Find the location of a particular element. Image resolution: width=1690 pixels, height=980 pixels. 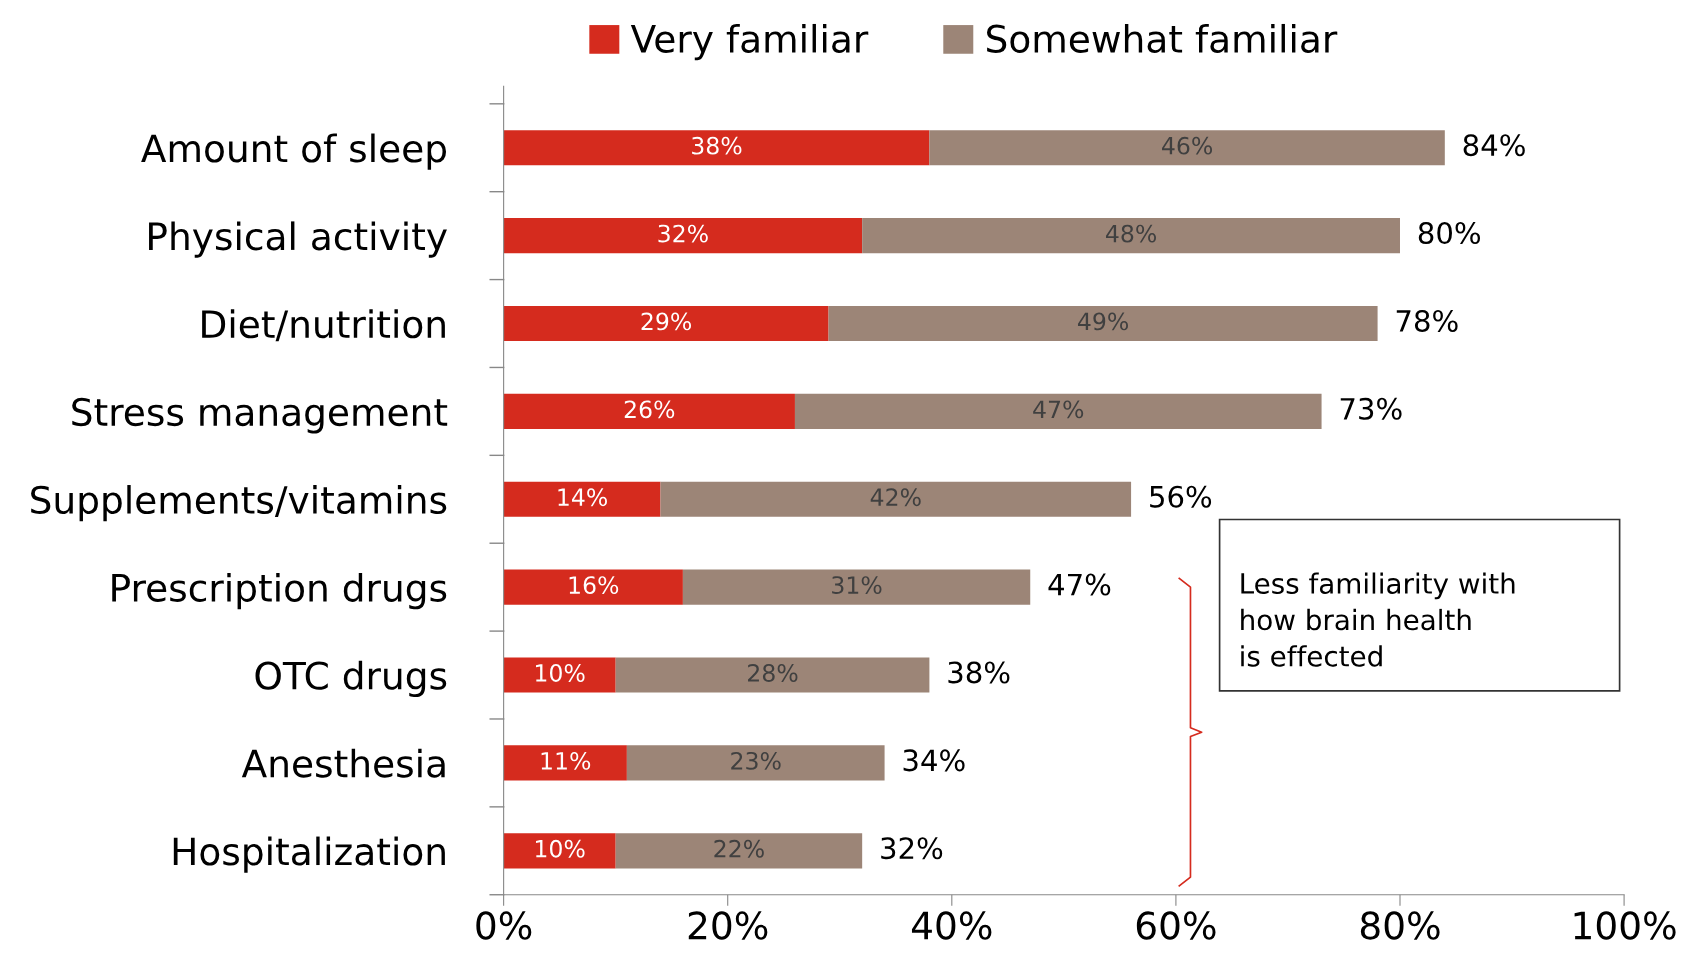

data-label: 49% is located at coordinates (1103, 321).